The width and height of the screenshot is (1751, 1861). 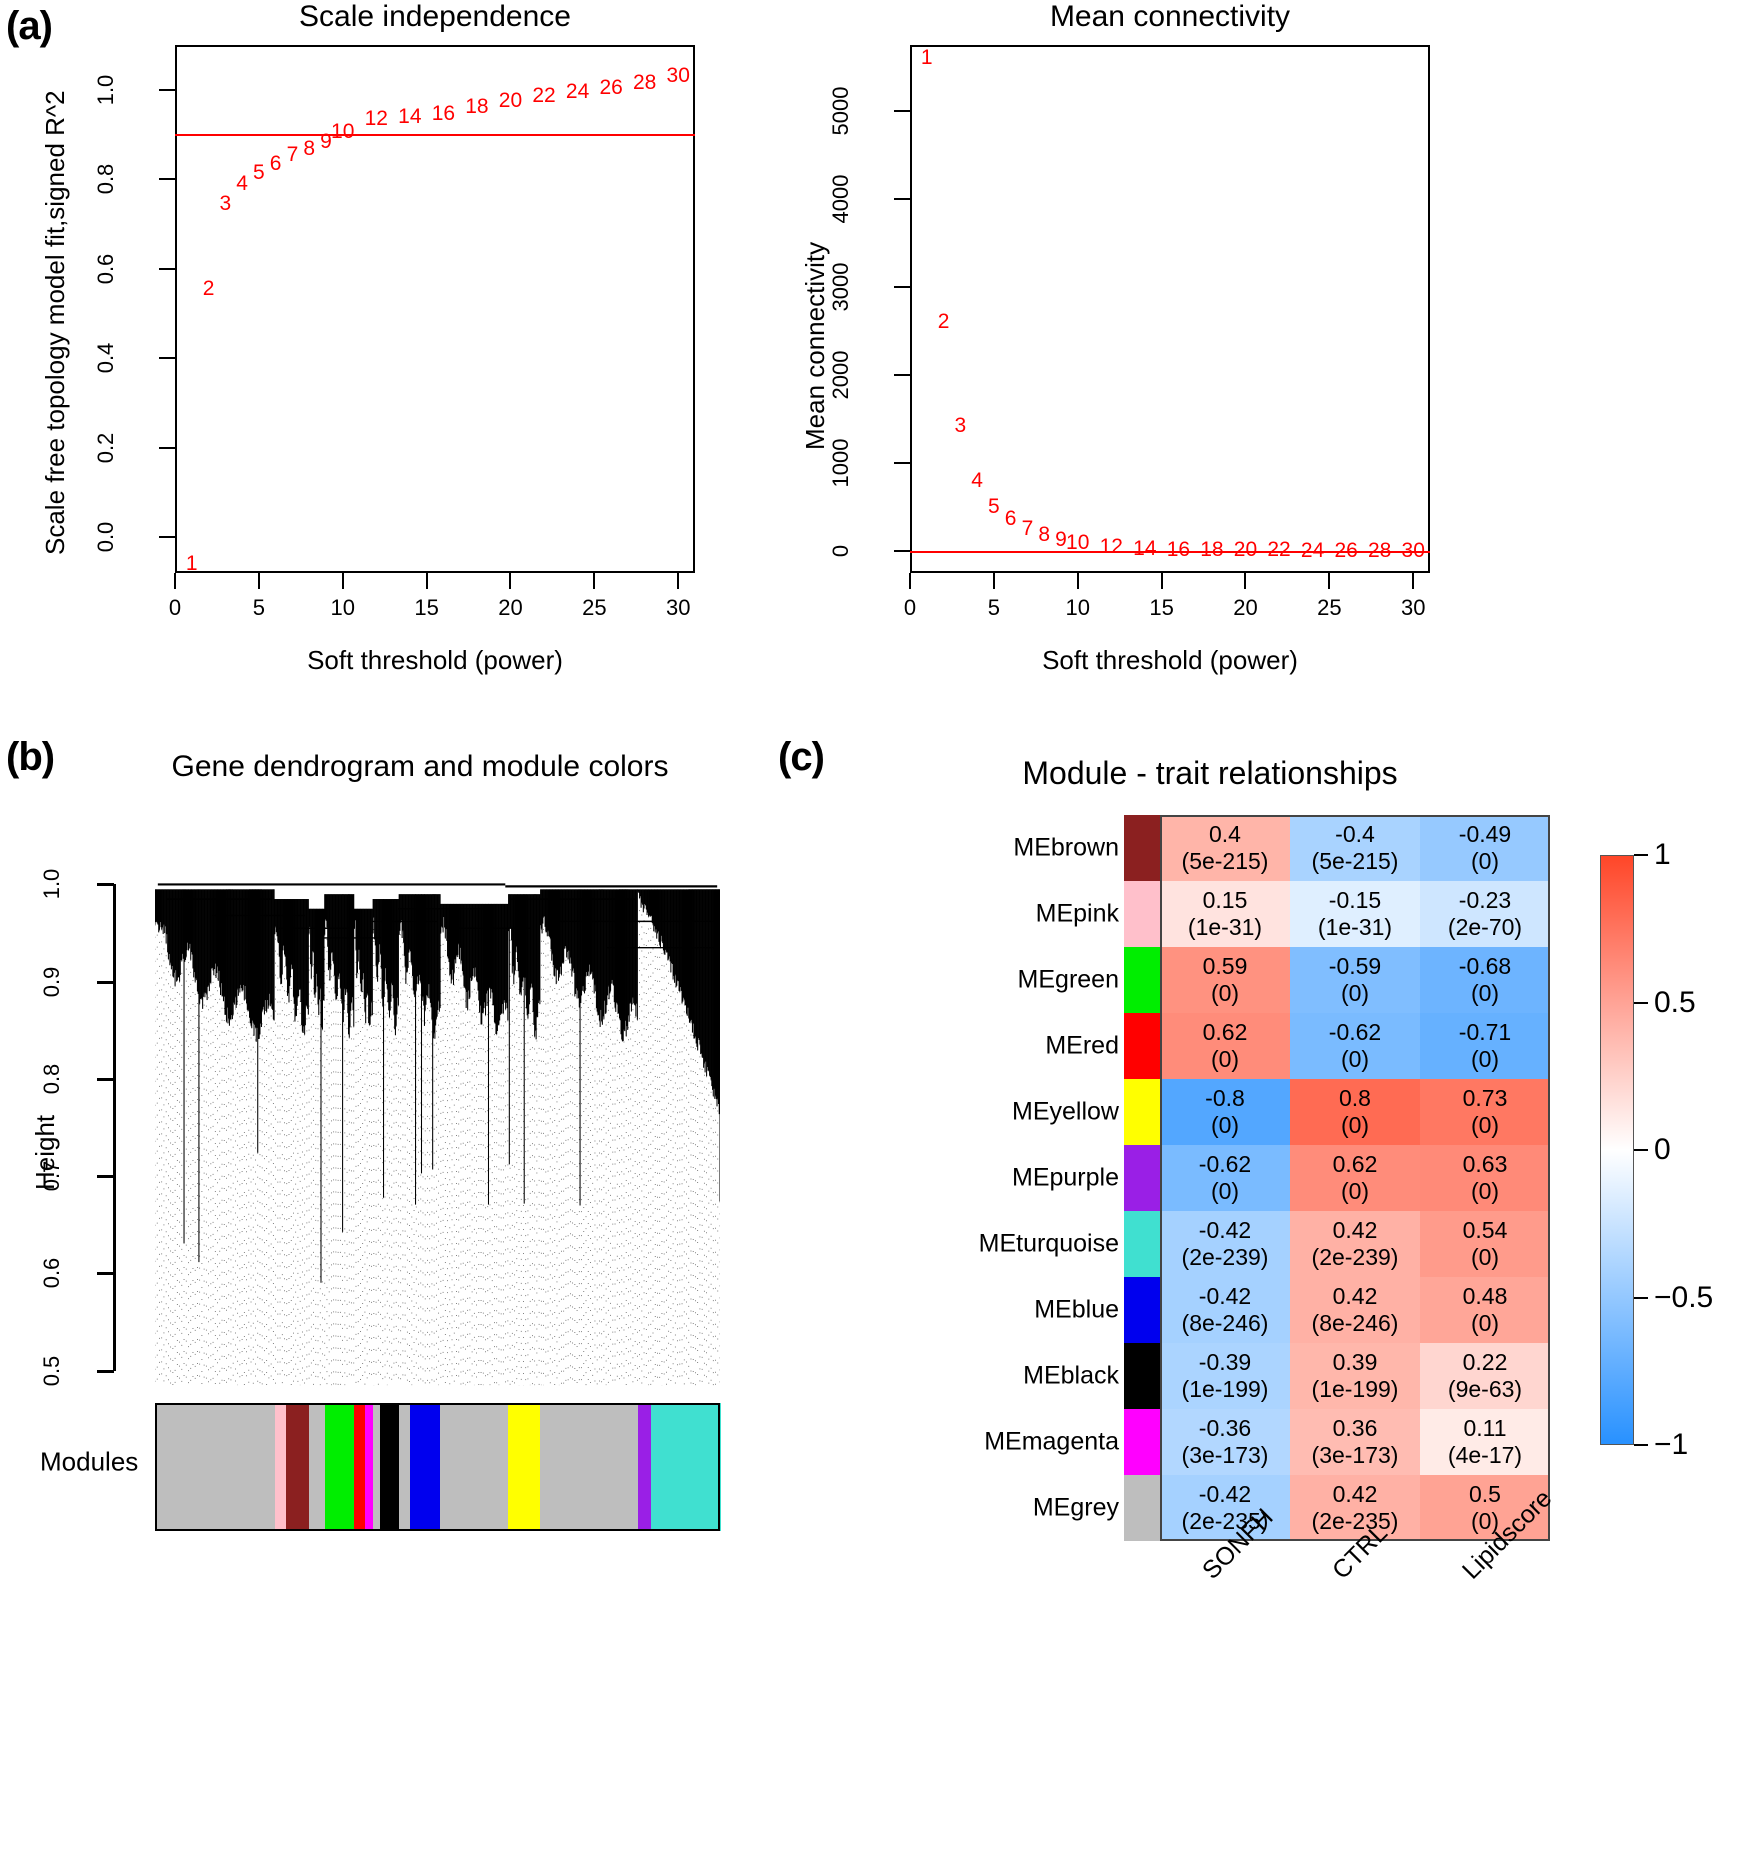 What do you see at coordinates (376, 118) in the screenshot?
I see `data-point-label: 12` at bounding box center [376, 118].